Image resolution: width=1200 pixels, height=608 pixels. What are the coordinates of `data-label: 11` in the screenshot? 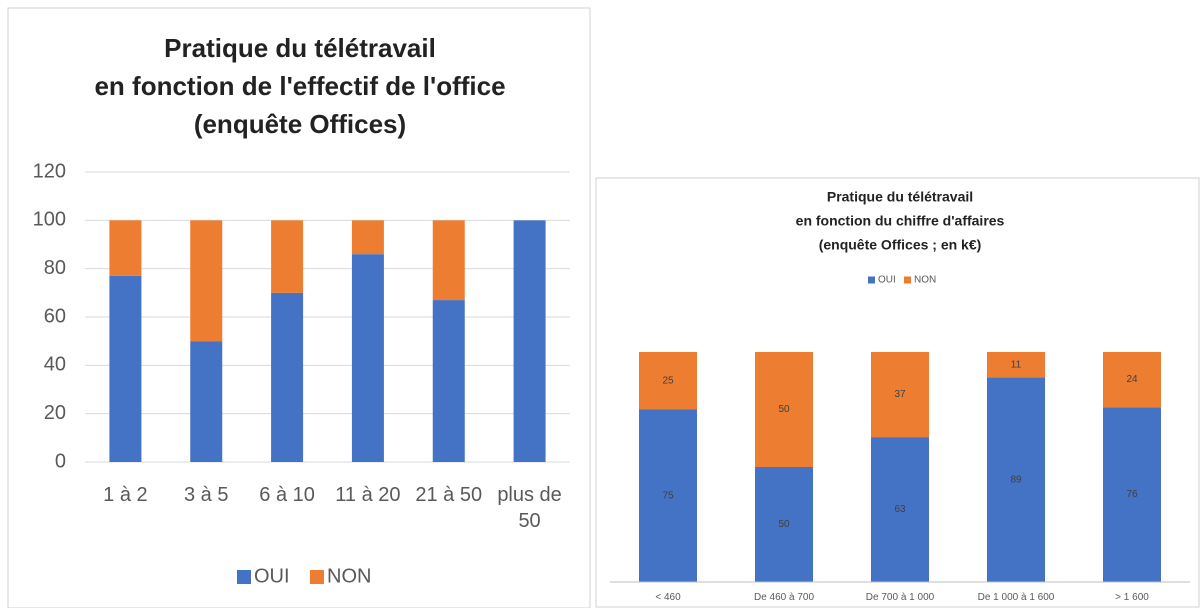 It's located at (1016, 364).